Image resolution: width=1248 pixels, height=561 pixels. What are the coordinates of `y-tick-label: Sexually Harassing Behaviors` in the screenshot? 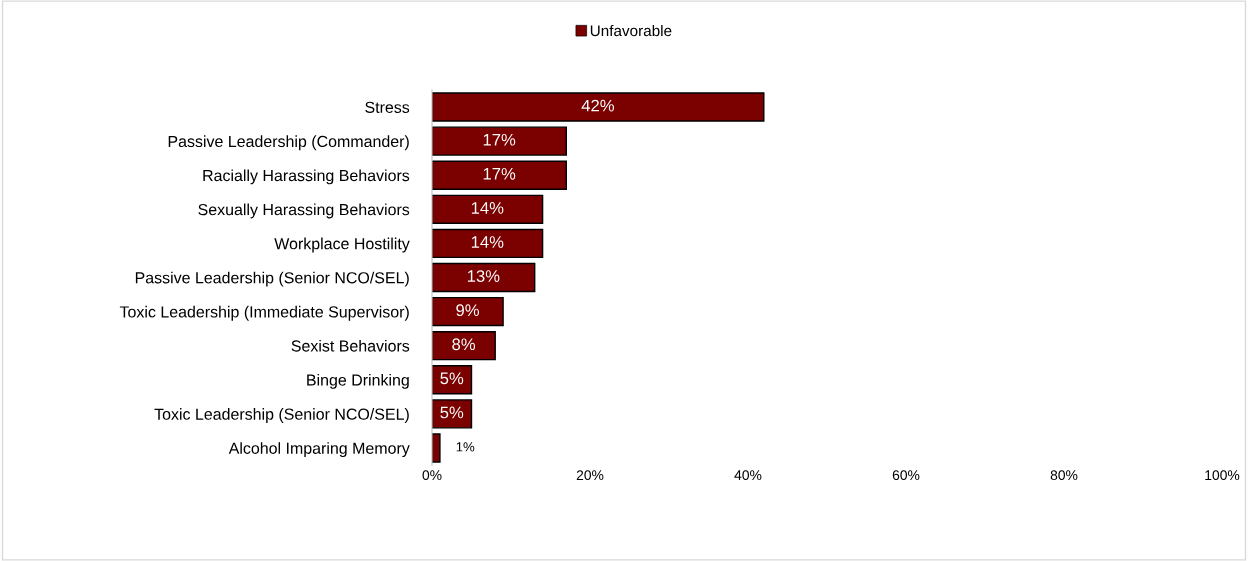 It's located at (304, 211).